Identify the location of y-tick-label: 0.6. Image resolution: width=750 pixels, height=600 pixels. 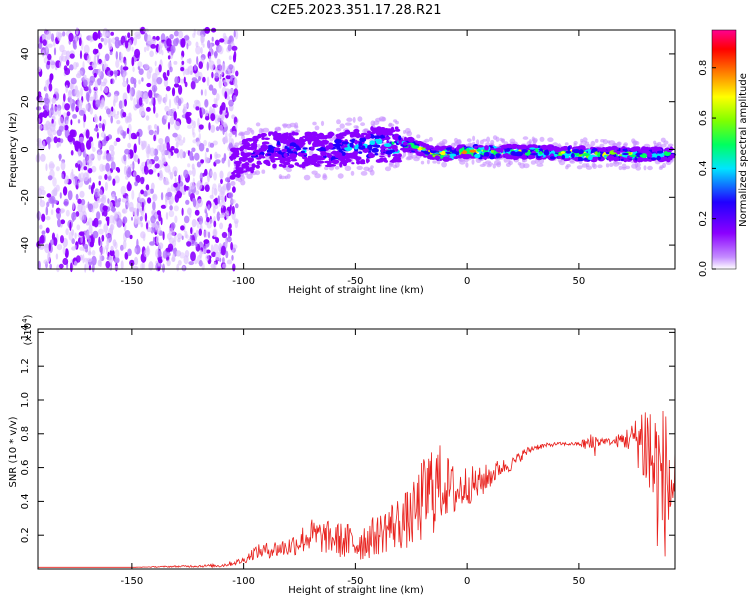
(25, 468).